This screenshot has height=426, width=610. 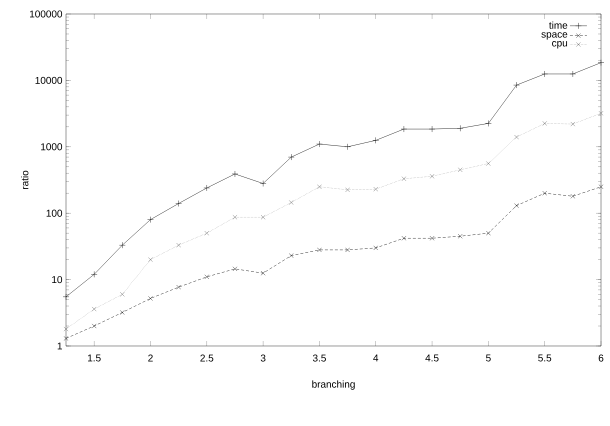 I want to click on x-tick-label: 2, so click(x=150, y=358).